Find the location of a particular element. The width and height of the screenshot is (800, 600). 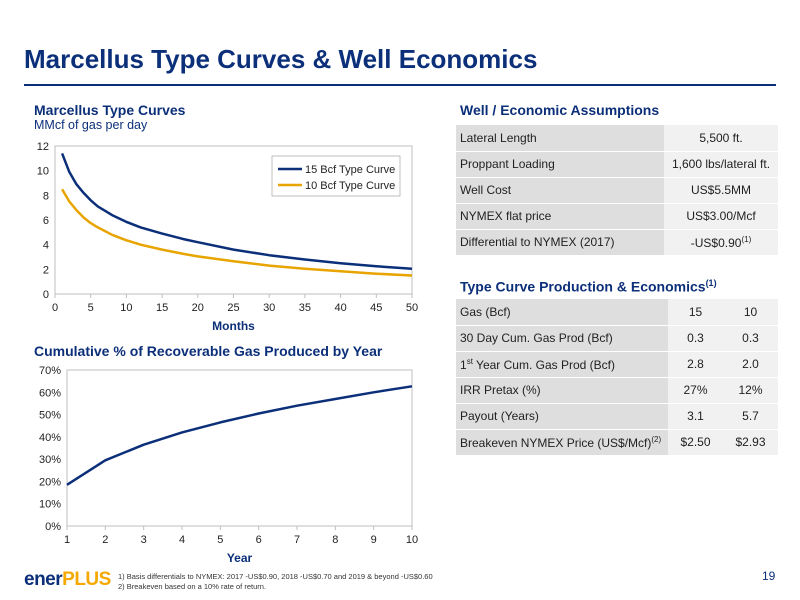

table-row: 30 Day Cum. Gas Prod (Bcf) 0.3 0.3 is located at coordinates (617, 338).